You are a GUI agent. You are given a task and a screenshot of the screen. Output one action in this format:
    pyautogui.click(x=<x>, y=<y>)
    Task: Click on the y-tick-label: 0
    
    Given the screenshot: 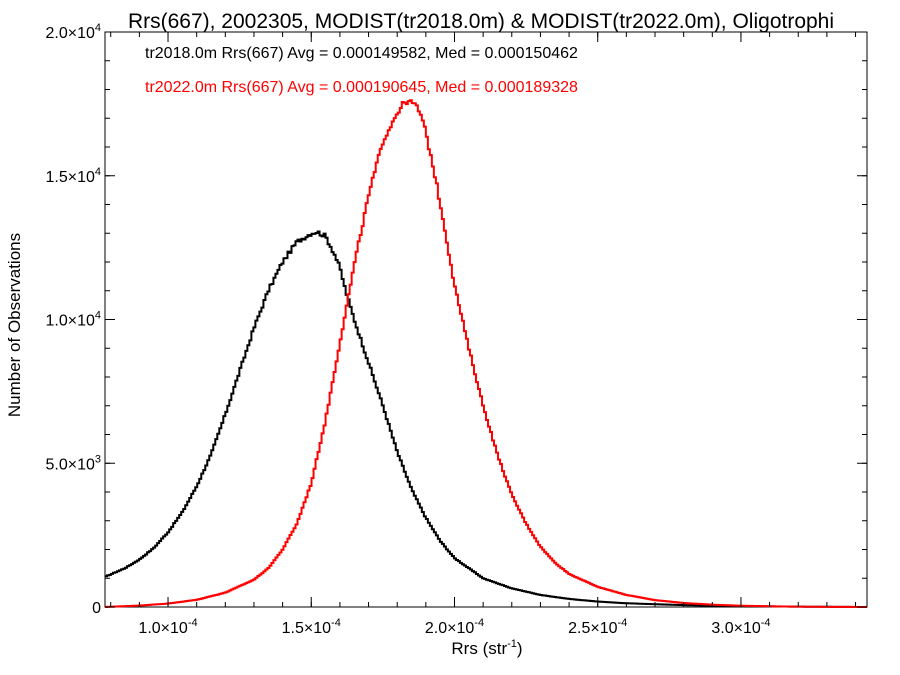 What is the action you would take?
    pyautogui.click(x=96, y=608)
    